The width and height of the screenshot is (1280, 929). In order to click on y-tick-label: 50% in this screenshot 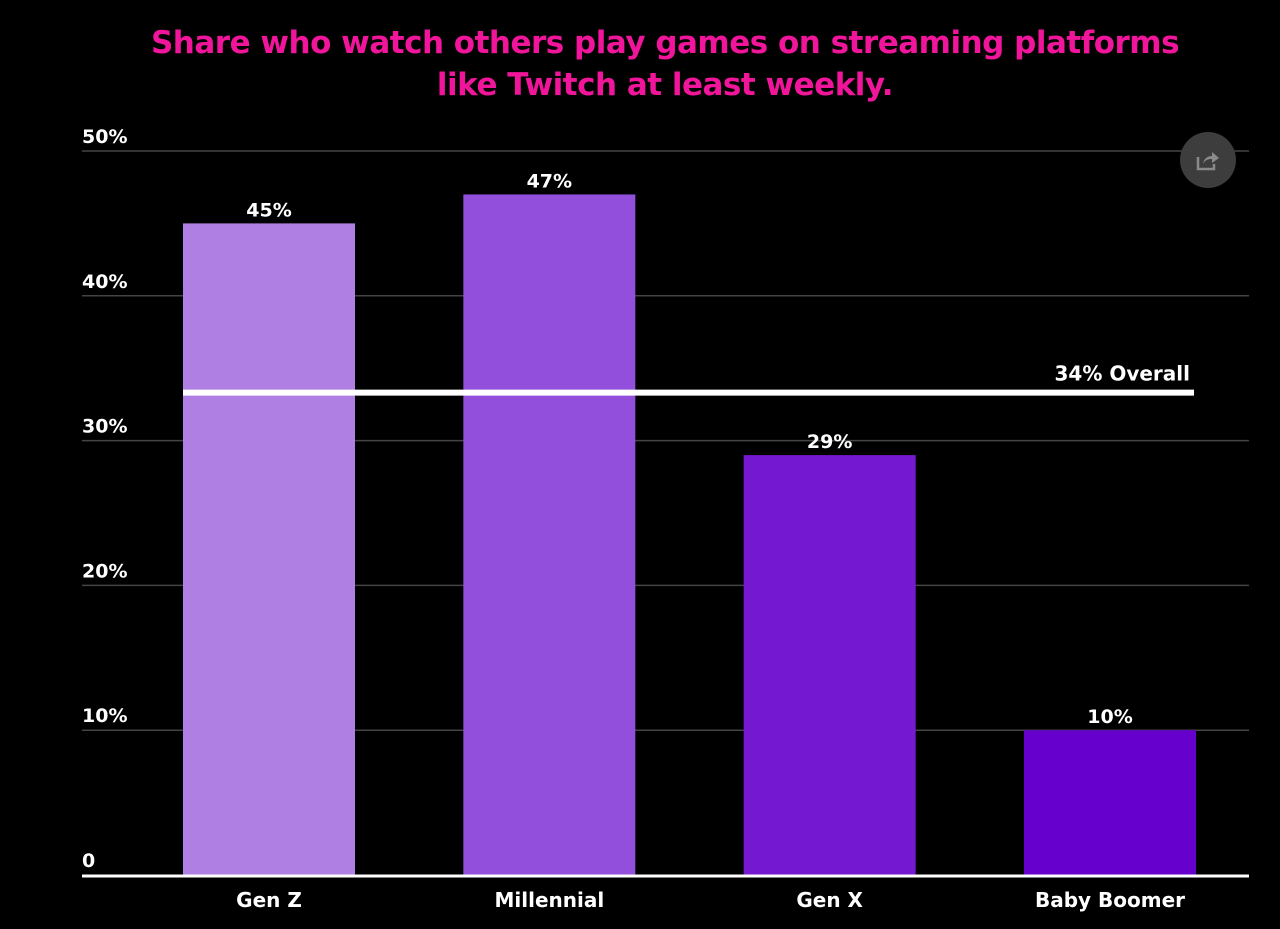, I will do `click(104, 137)`.